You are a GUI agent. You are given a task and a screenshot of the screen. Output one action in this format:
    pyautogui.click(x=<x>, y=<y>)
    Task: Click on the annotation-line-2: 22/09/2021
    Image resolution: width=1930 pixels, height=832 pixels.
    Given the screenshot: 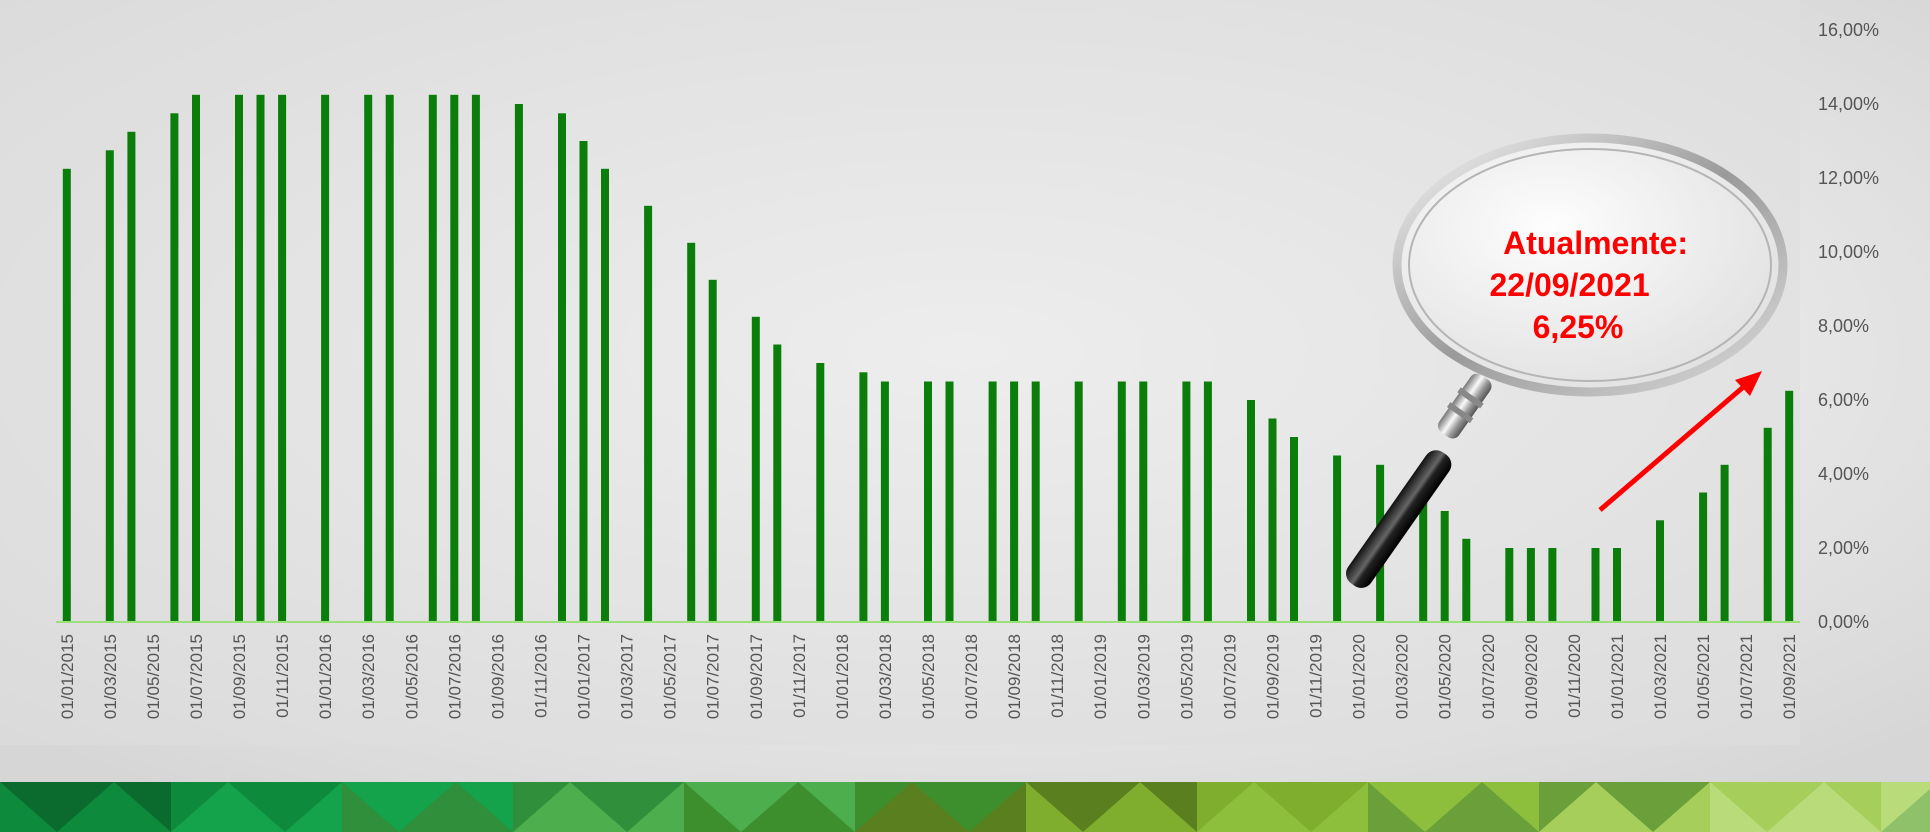 What is the action you would take?
    pyautogui.click(x=1569, y=285)
    